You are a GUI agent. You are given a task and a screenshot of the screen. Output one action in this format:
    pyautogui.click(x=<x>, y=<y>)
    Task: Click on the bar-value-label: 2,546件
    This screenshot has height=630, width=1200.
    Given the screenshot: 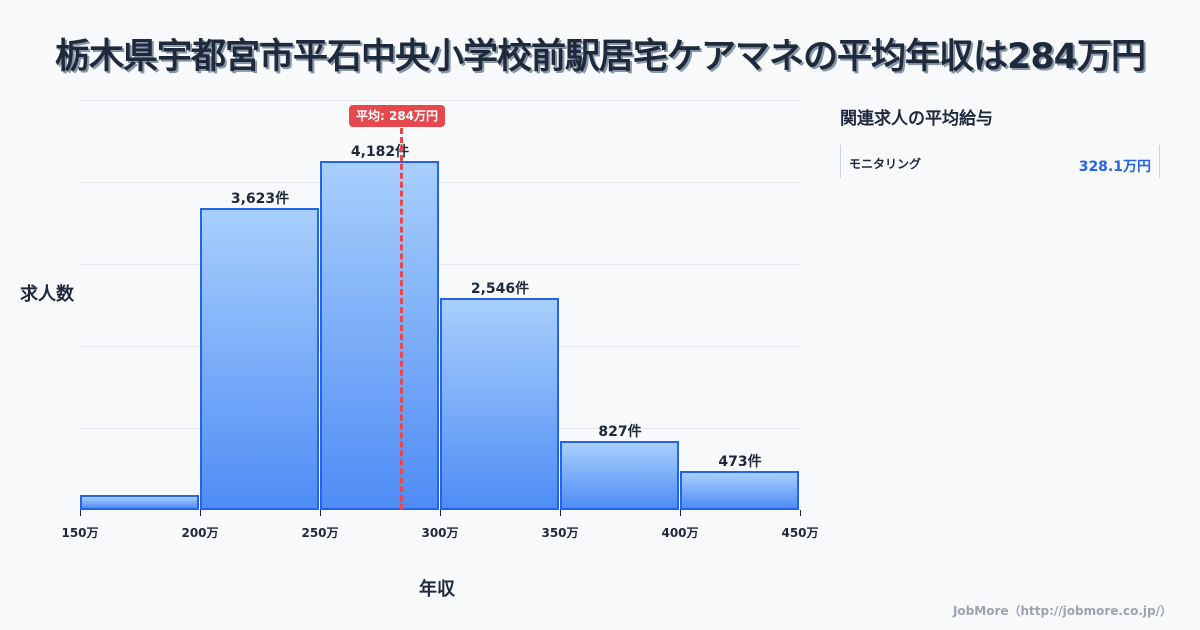 What is the action you would take?
    pyautogui.click(x=500, y=289)
    